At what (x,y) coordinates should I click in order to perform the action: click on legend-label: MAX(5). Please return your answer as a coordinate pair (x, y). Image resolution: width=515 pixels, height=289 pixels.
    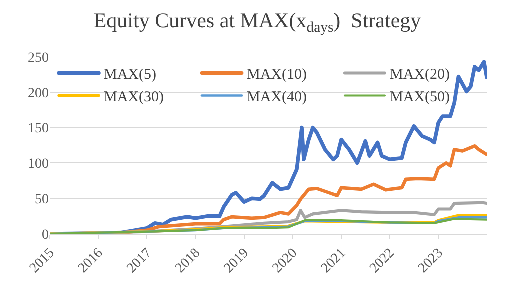
    Looking at the image, I should click on (130, 75).